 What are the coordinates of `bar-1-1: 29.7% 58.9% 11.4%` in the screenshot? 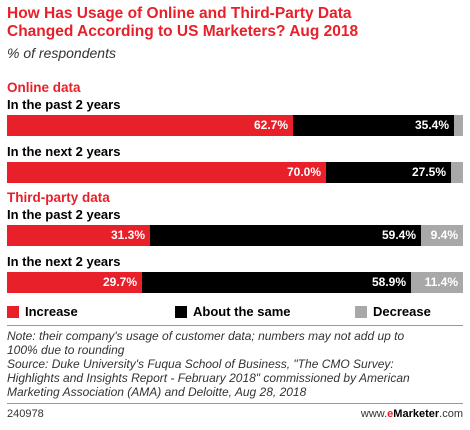 It's located at (235, 282).